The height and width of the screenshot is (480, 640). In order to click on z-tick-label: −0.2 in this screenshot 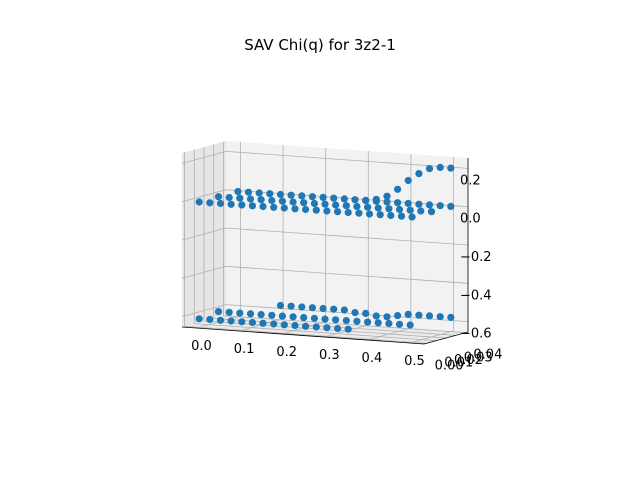, I will do `click(476, 257)`.